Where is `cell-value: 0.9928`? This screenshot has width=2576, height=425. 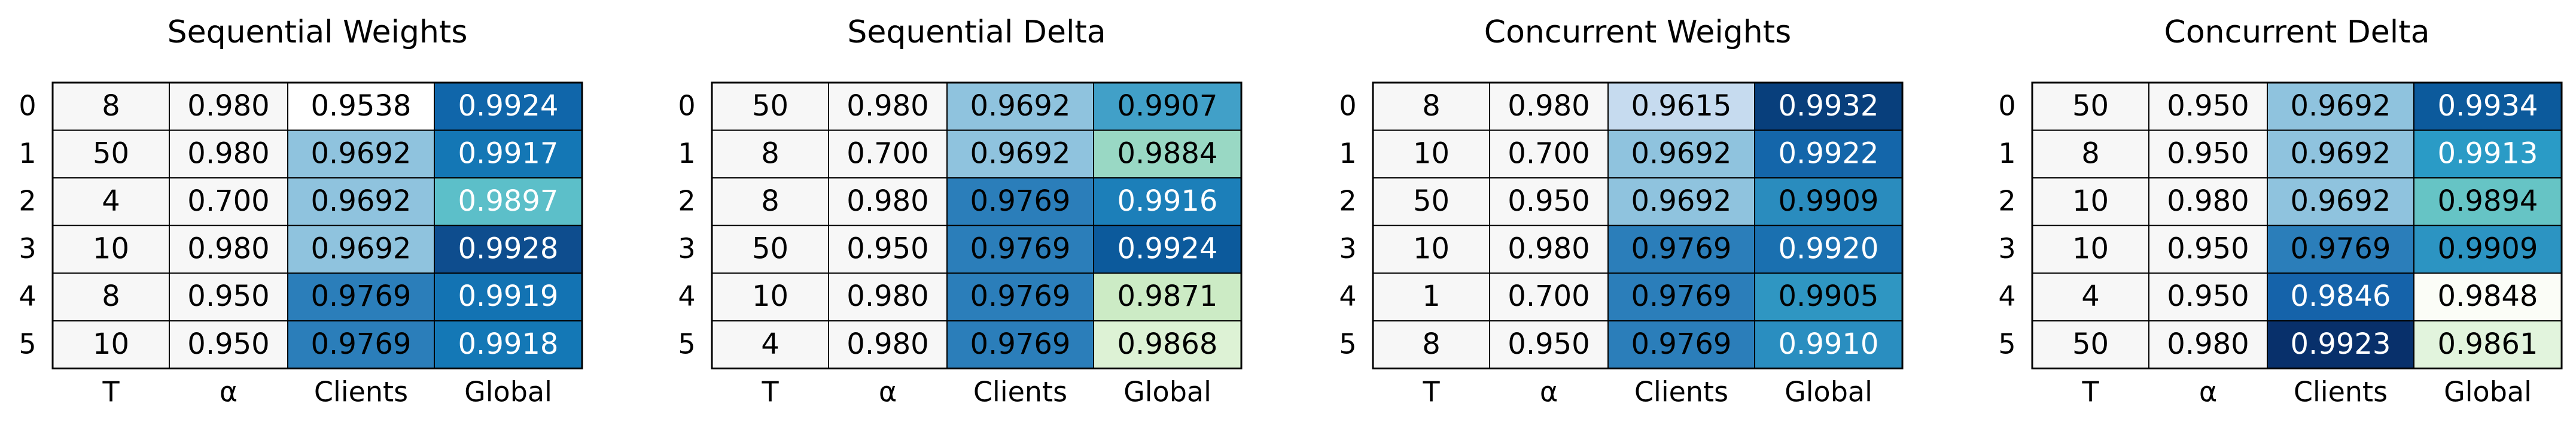
cell-value: 0.9928 is located at coordinates (508, 249).